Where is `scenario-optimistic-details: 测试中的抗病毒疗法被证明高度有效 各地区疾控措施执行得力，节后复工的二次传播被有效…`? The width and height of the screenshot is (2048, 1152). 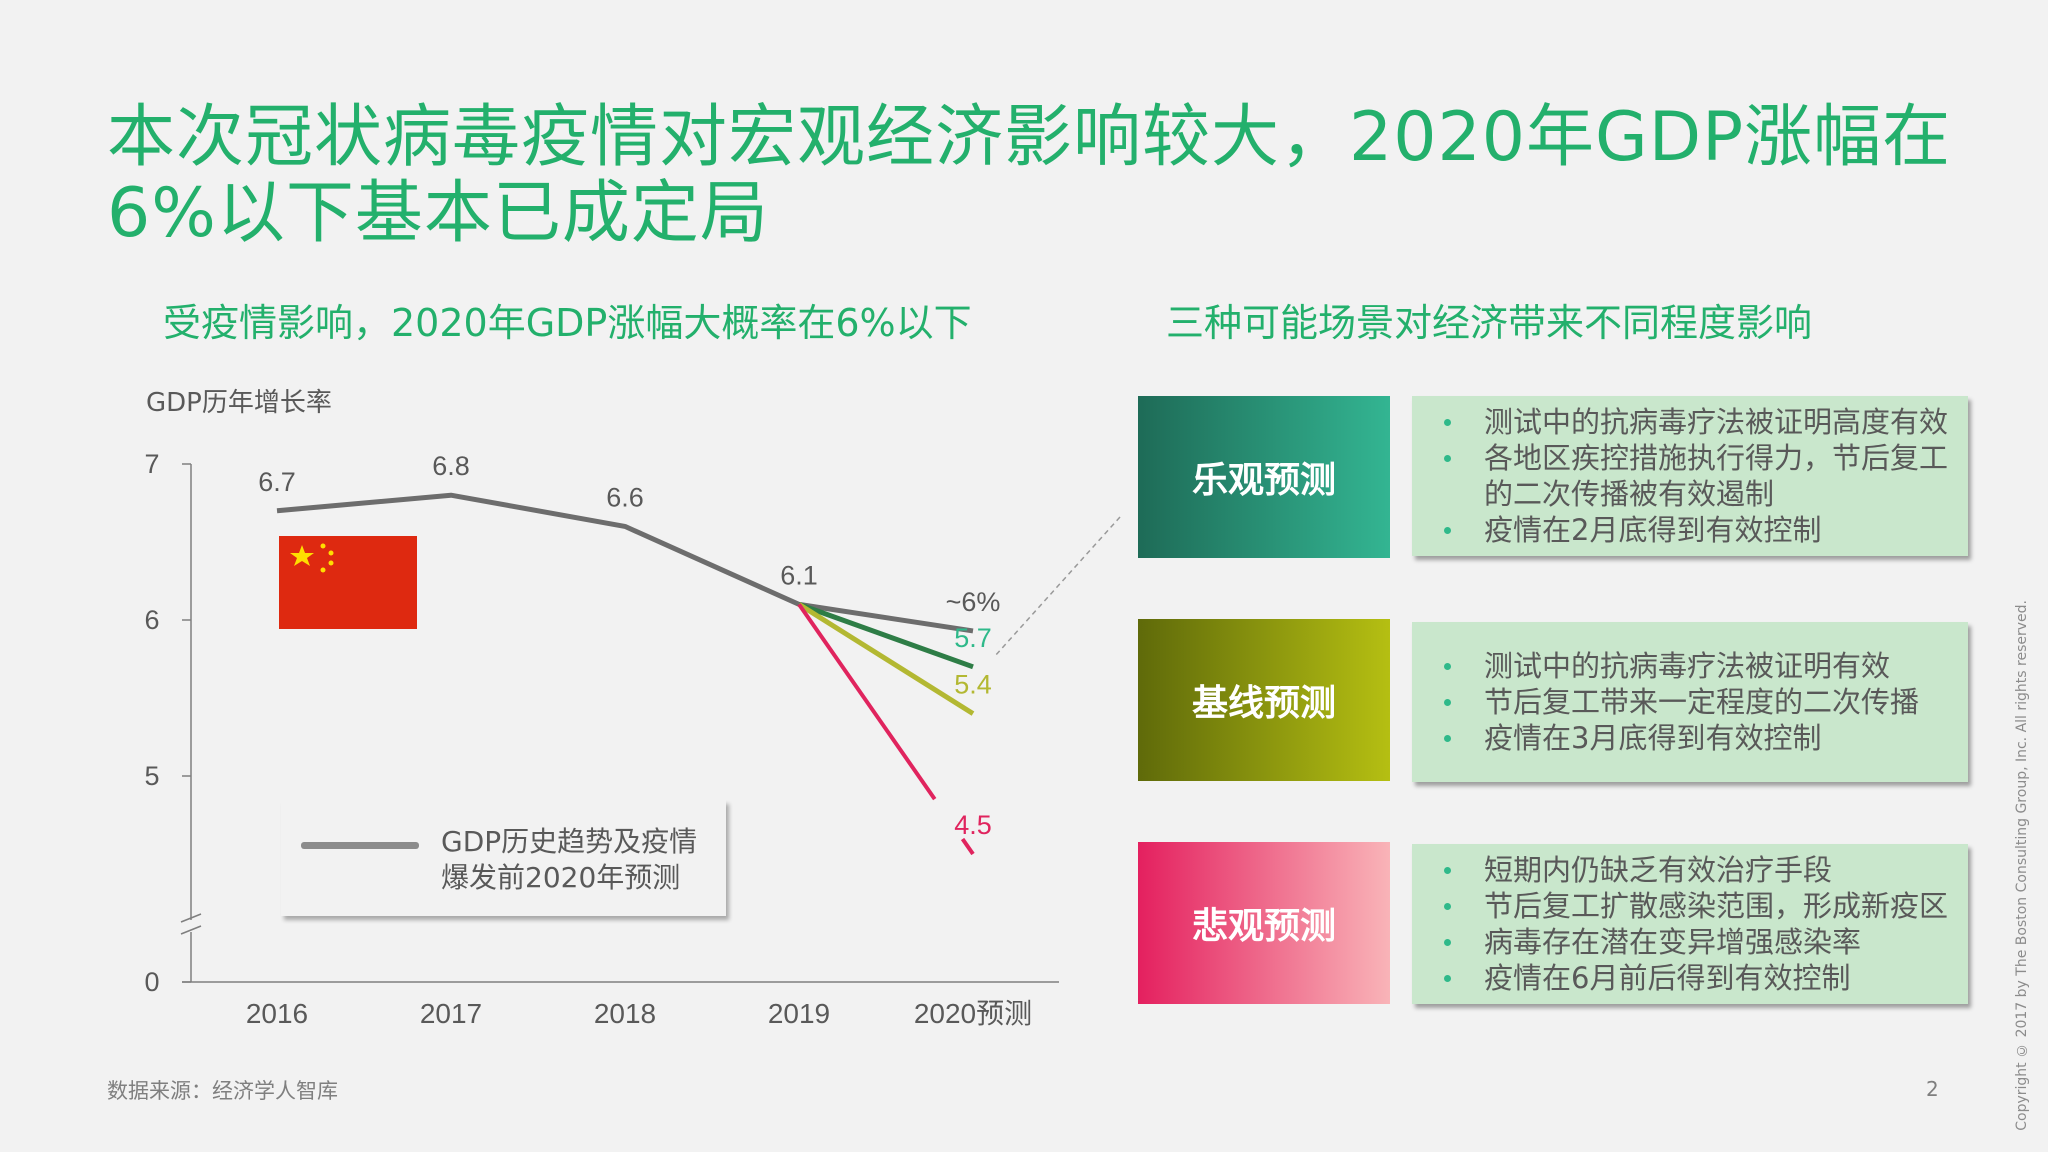 scenario-optimistic-details: 测试中的抗病毒疗法被证明高度有效 各地区疾控措施执行得力，节后复工的二次传播被有效… is located at coordinates (1690, 476).